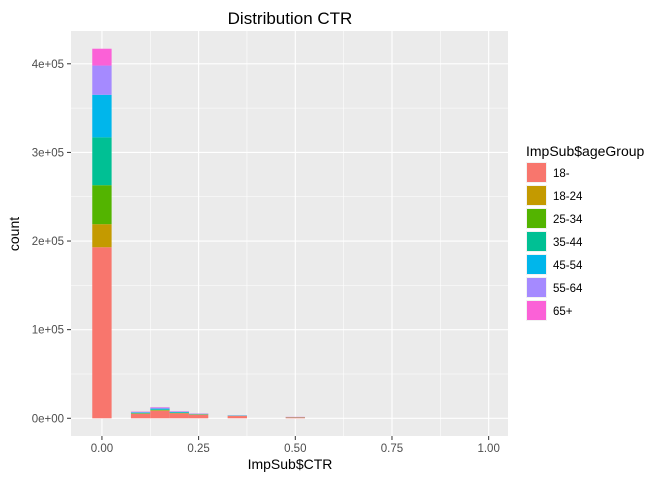 Image resolution: width=672 pixels, height=480 pixels. I want to click on legend-label: 18-24, so click(568, 197).